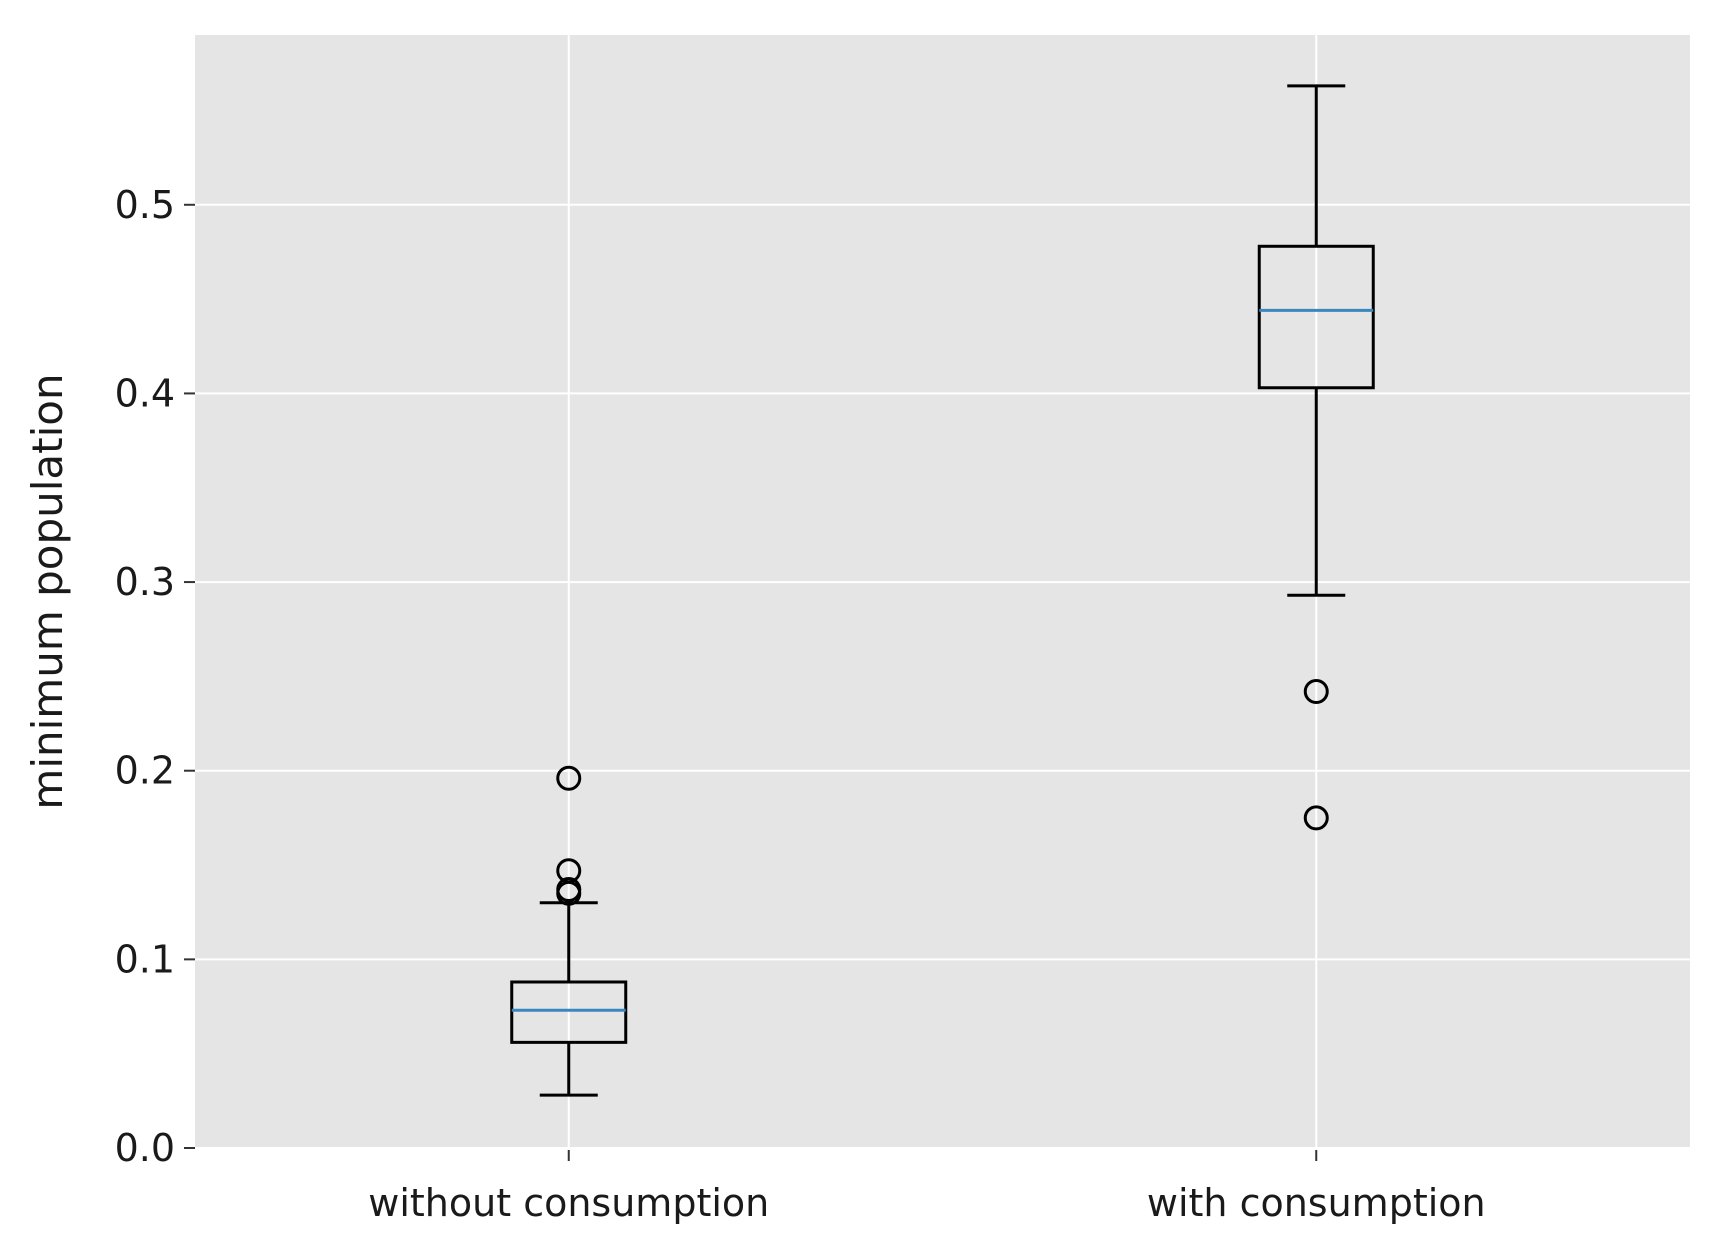 The image size is (1711, 1243). I want to click on y-tick-label: 0.2, so click(145, 771).